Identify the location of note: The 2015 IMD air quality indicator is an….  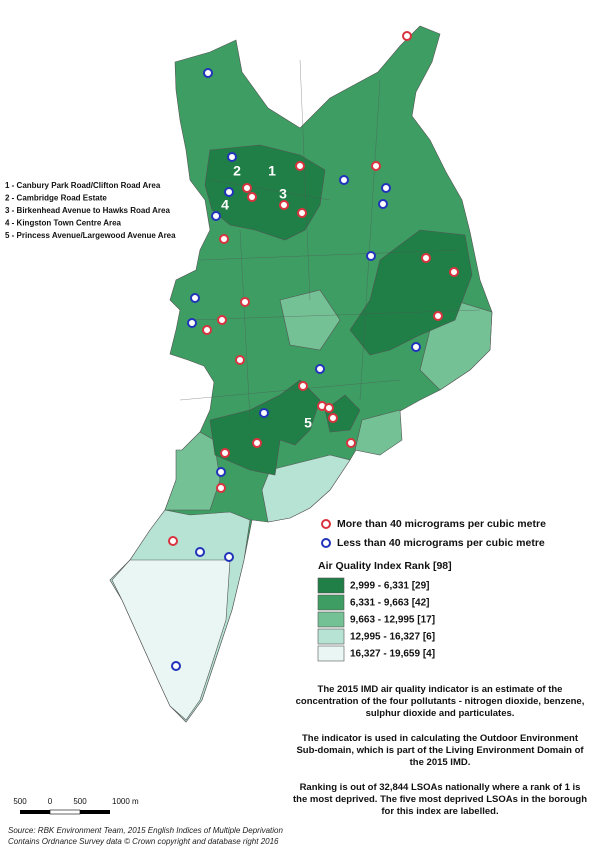
(440, 701).